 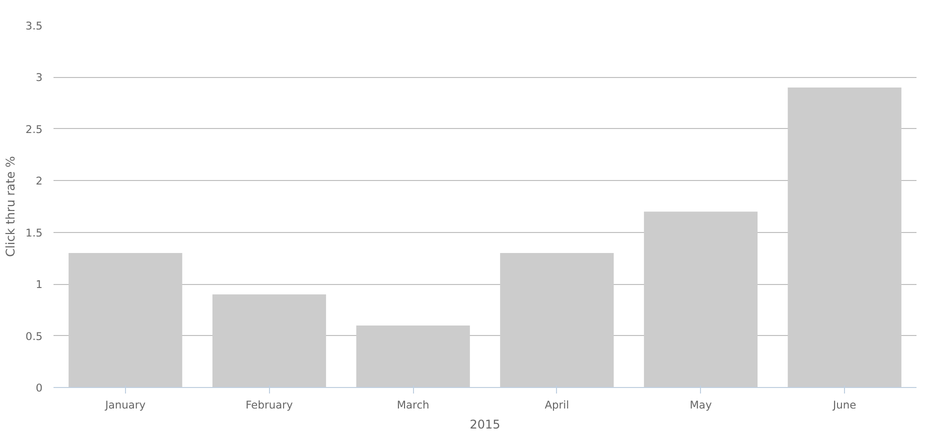 What do you see at coordinates (269, 405) in the screenshot?
I see `x-tick-label: February` at bounding box center [269, 405].